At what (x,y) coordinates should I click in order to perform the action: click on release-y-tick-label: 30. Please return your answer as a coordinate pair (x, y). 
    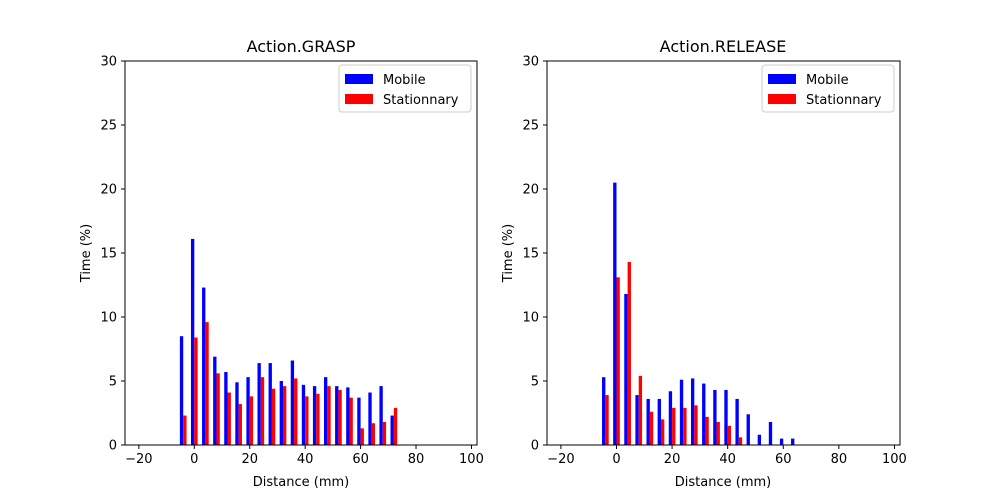
    Looking at the image, I should click on (530, 62).